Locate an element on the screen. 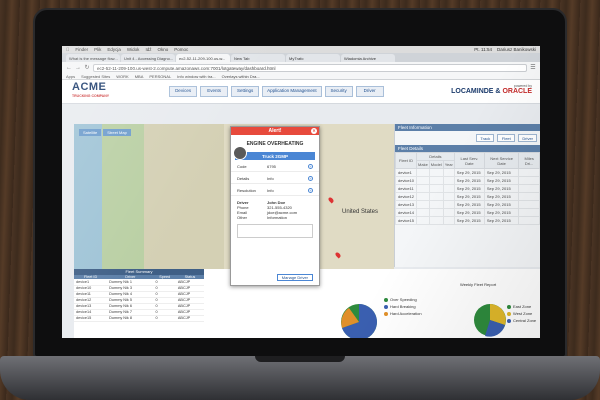 The image size is (600, 400). browser-tab: Wiadomia Archive is located at coordinates (368, 58).